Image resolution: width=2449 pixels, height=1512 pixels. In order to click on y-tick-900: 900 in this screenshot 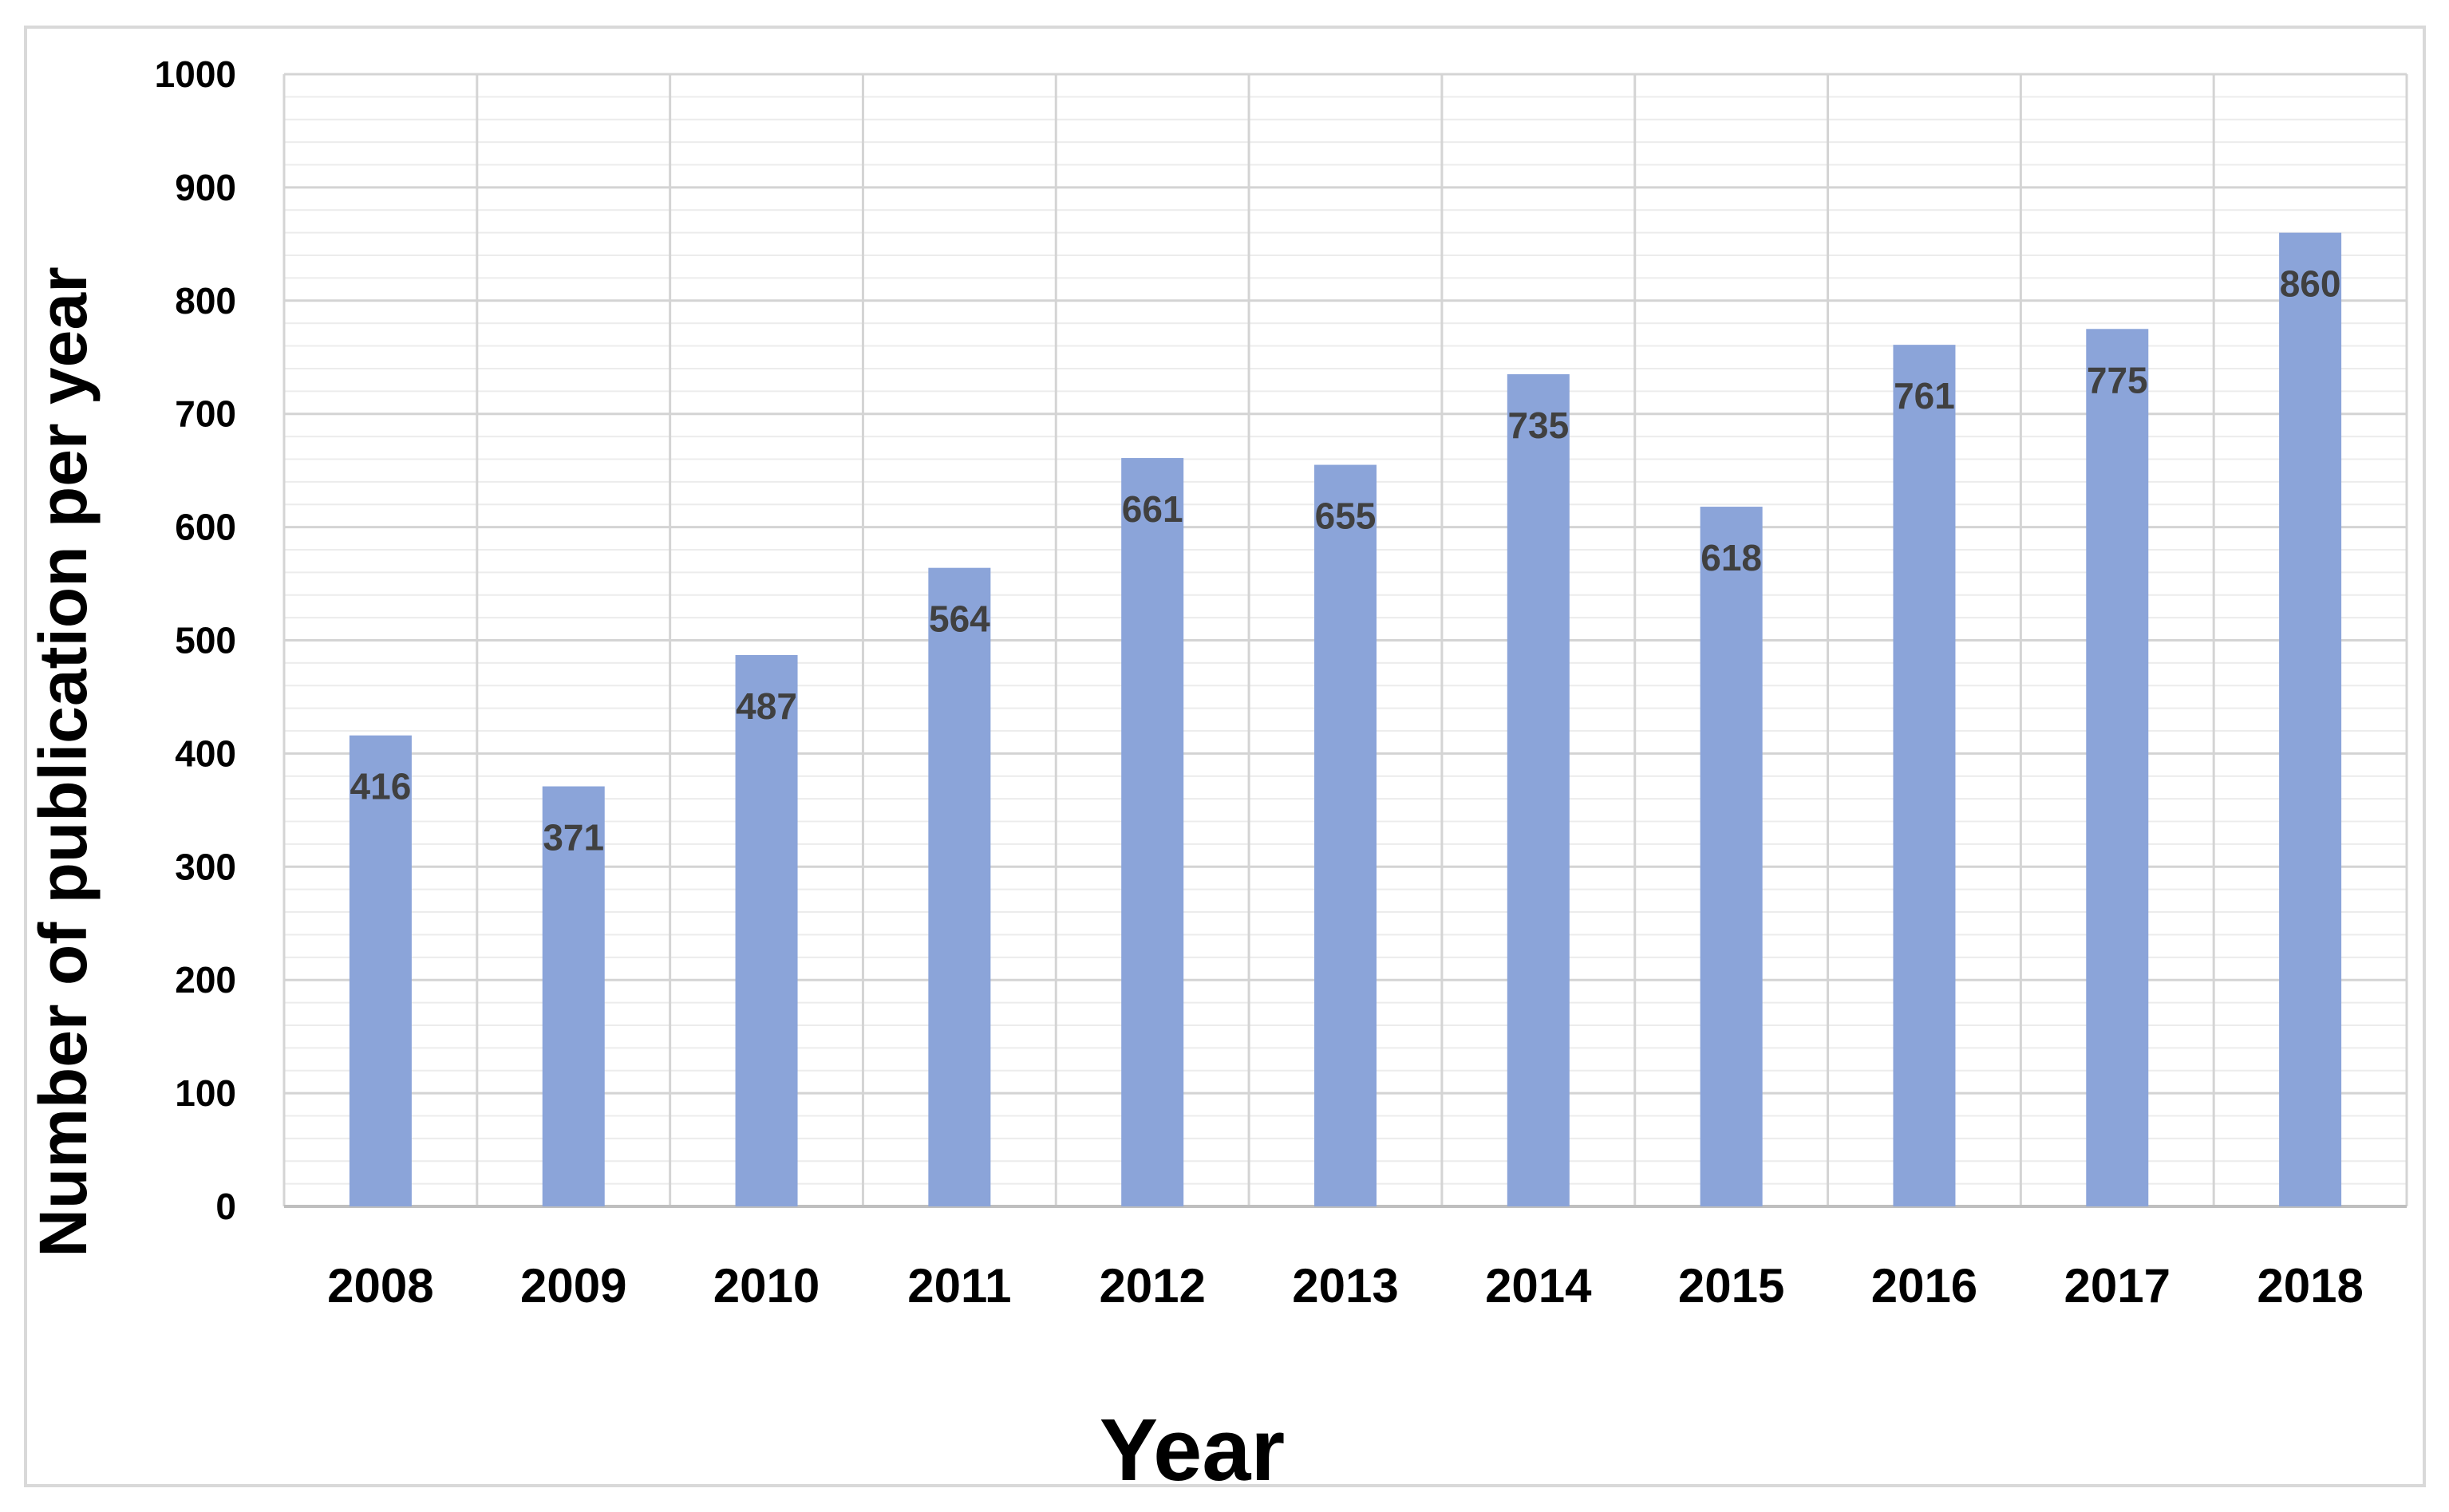, I will do `click(206, 187)`.